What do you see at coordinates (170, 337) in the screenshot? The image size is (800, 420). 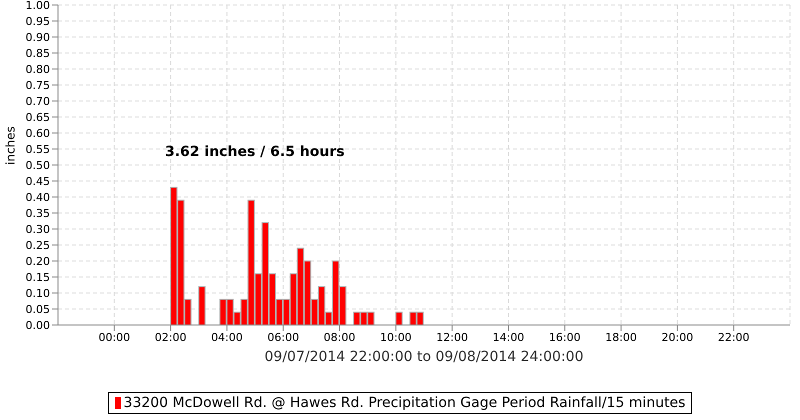 I see `x-tick-label: 02:00` at bounding box center [170, 337].